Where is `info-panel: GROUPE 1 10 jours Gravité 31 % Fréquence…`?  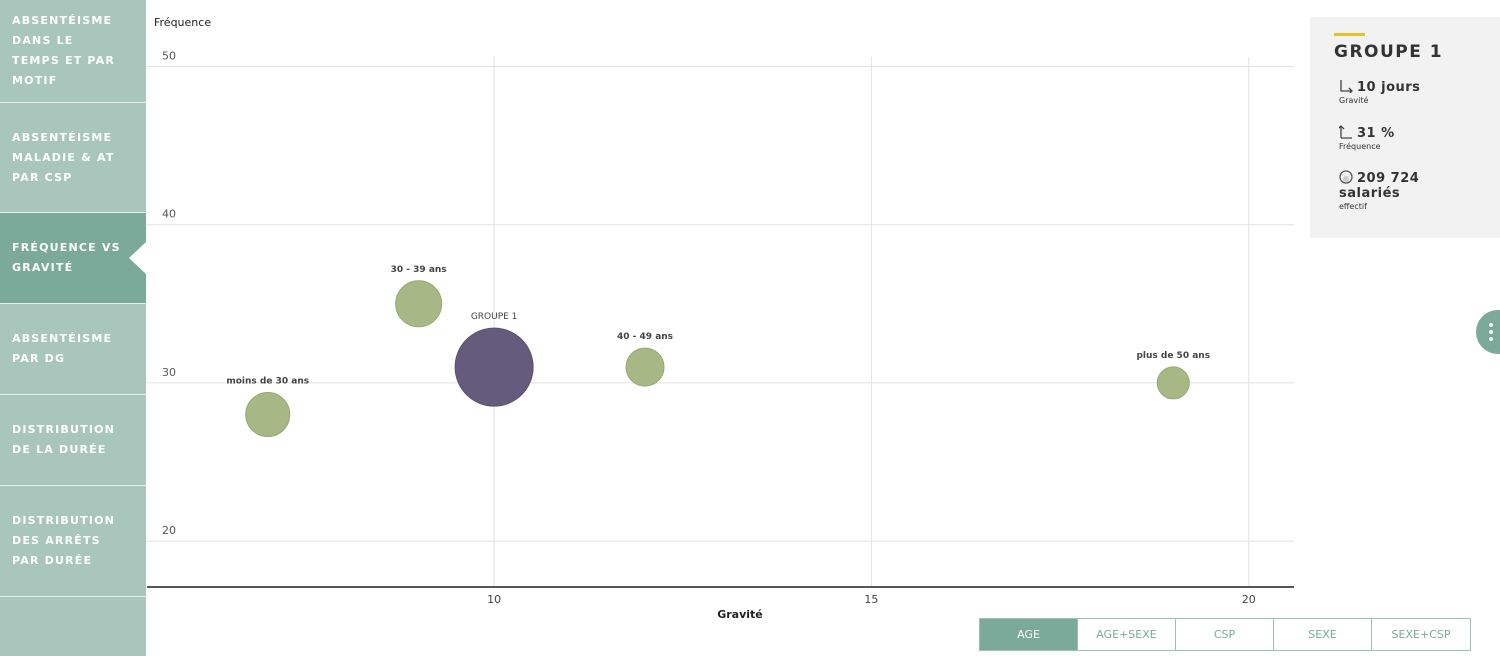
info-panel: GROUPE 1 10 jours Gravité 31 % Fréquence… is located at coordinates (1405, 127).